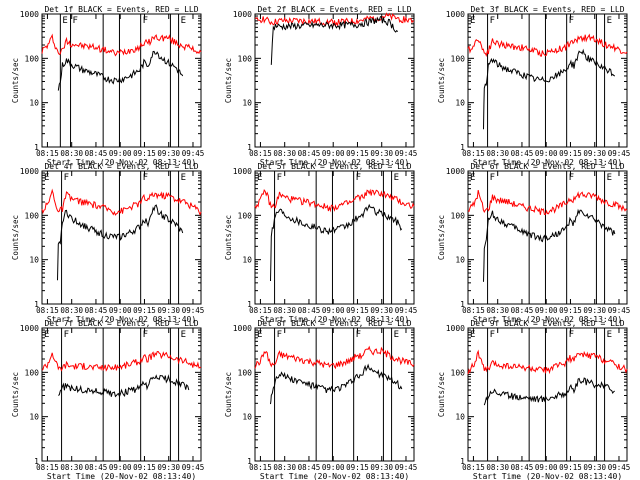 This screenshot has width=640, height=480. Describe the element at coordinates (547, 166) in the screenshot. I see `chart-title: Det 6f BLACK = Events, RED = LLD` at that location.